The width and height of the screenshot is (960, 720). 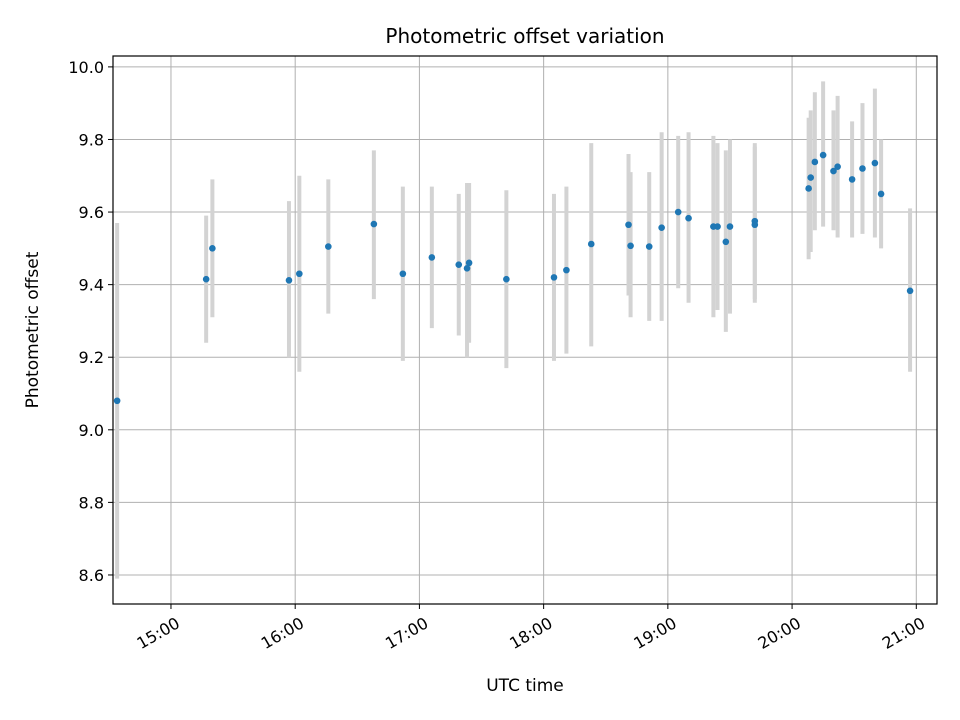 What do you see at coordinates (91, 575) in the screenshot?
I see `y-tick-label: 8.6` at bounding box center [91, 575].